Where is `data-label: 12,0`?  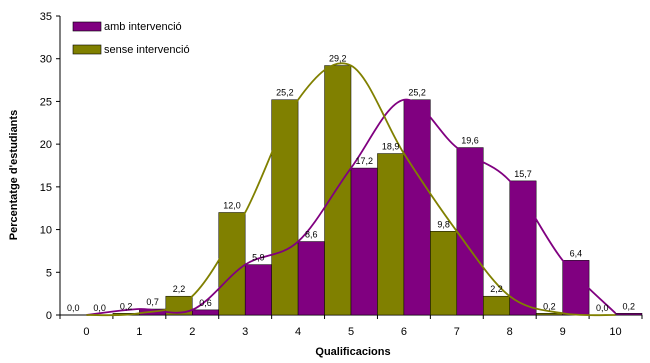
data-label: 12,0 is located at coordinates (232, 205).